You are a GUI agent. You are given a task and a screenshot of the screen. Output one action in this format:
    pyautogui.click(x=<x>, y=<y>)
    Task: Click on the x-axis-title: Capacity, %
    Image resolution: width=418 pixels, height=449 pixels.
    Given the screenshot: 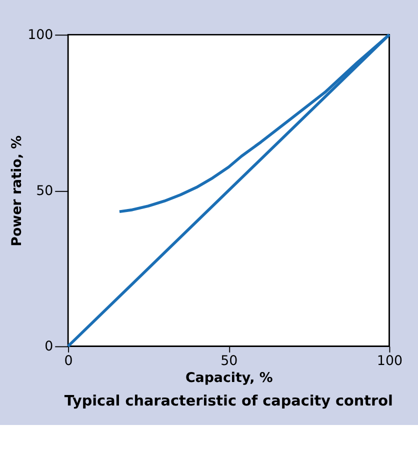 What is the action you would take?
    pyautogui.click(x=229, y=378)
    